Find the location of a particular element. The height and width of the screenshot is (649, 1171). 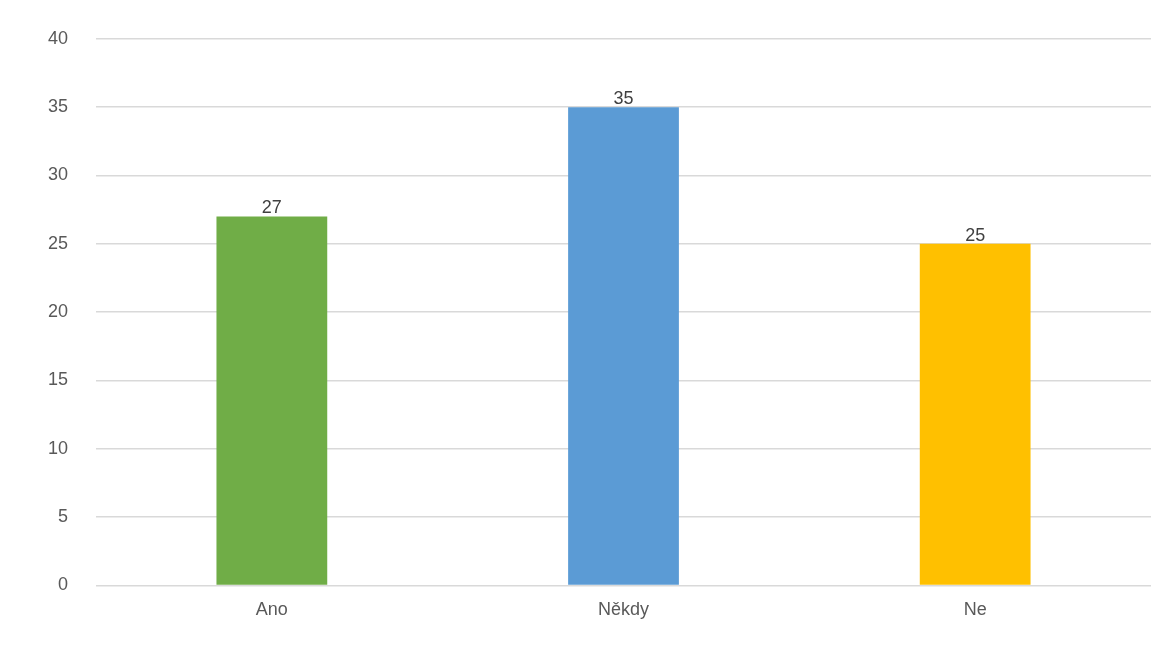

data-label: 25 is located at coordinates (975, 234).